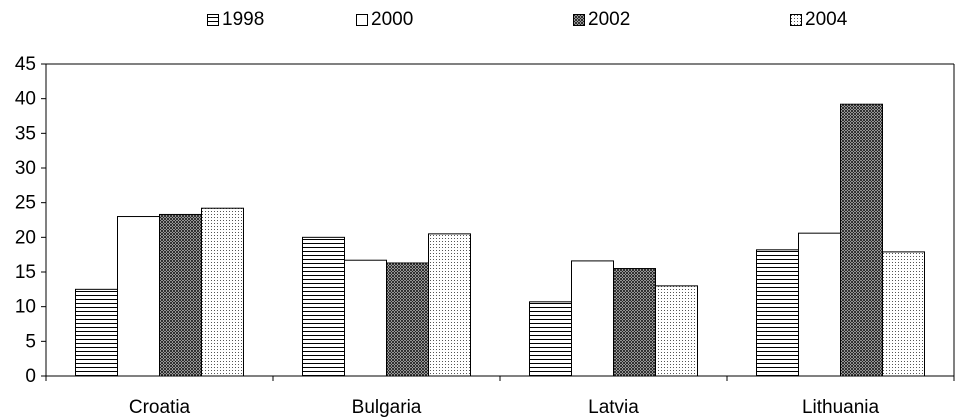 Image resolution: width=976 pixels, height=419 pixels. I want to click on bar-2004-croatia, so click(222, 292).